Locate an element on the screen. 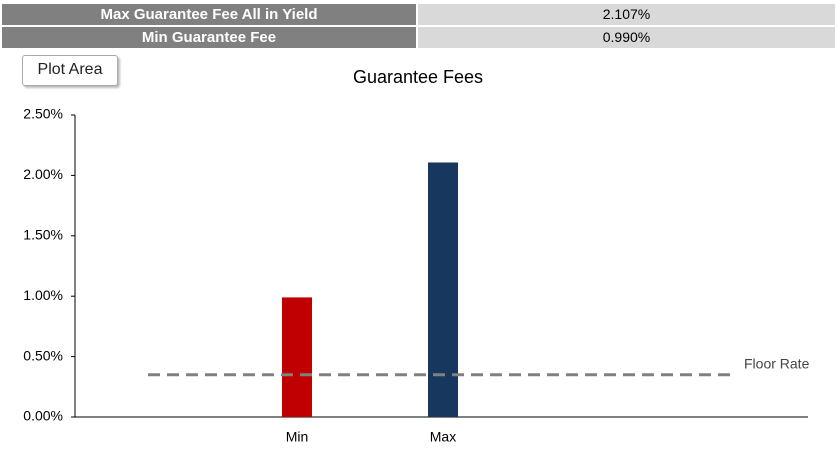 The image size is (838, 452). table-row: Max Guarantee Fee All in Yield 2.107% is located at coordinates (418, 14).